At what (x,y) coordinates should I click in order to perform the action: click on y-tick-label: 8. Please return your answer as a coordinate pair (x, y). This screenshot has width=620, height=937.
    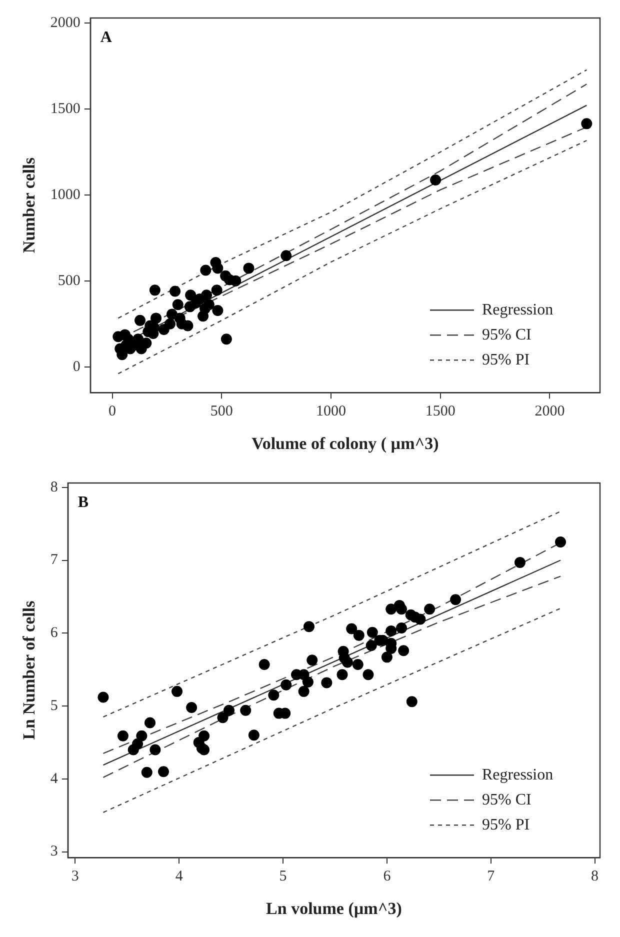
    Looking at the image, I should click on (54, 487).